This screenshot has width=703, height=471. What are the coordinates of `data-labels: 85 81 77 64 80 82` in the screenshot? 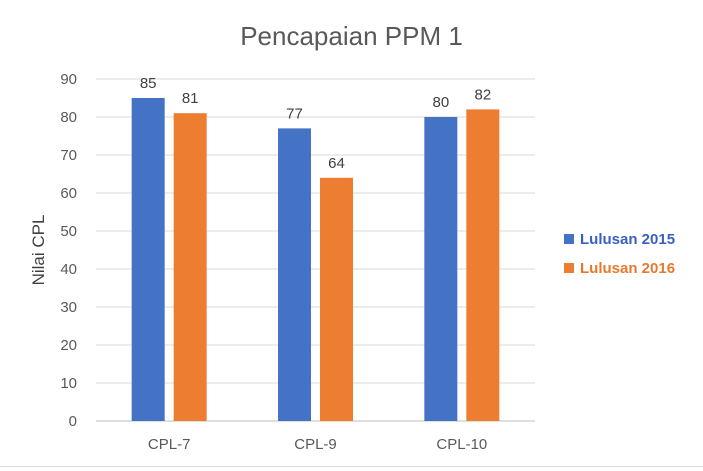 It's located at (315, 123).